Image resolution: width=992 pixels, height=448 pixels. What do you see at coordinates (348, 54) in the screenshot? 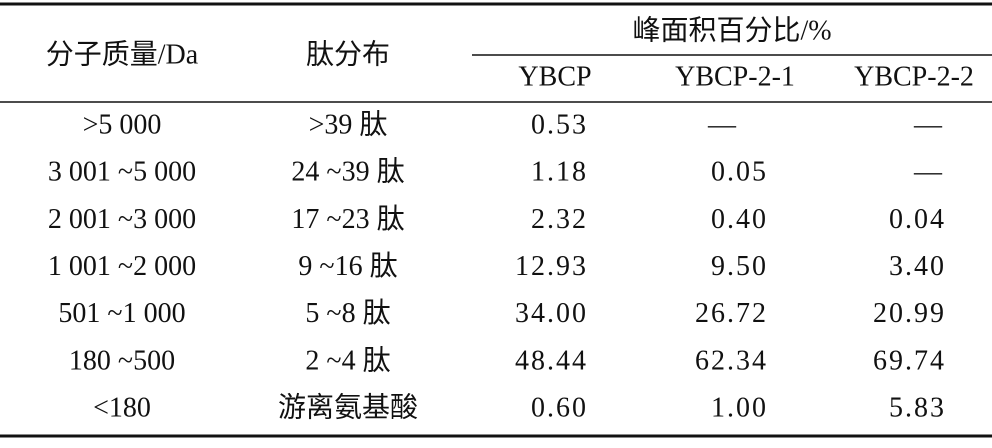
I see `header-cell: 肽分布` at bounding box center [348, 54].